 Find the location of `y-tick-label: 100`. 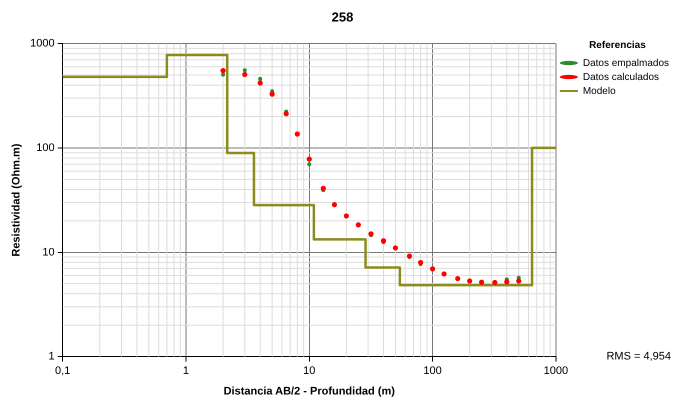

y-tick-label: 100 is located at coordinates (45, 148).